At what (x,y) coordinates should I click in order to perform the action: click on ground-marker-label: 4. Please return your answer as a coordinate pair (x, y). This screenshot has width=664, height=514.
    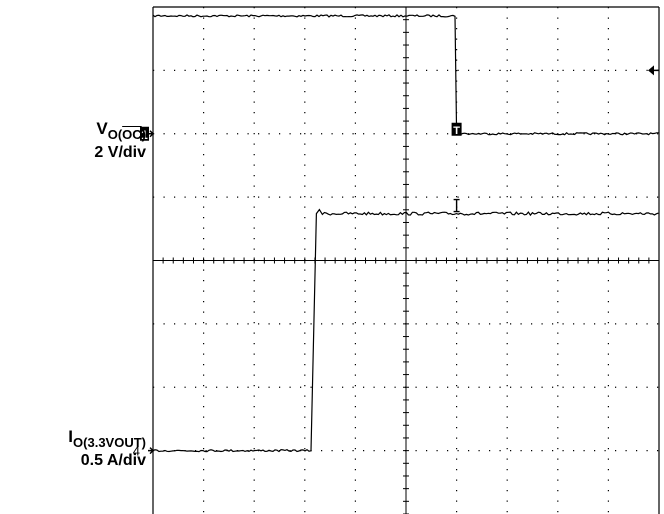
    Looking at the image, I should click on (136, 451).